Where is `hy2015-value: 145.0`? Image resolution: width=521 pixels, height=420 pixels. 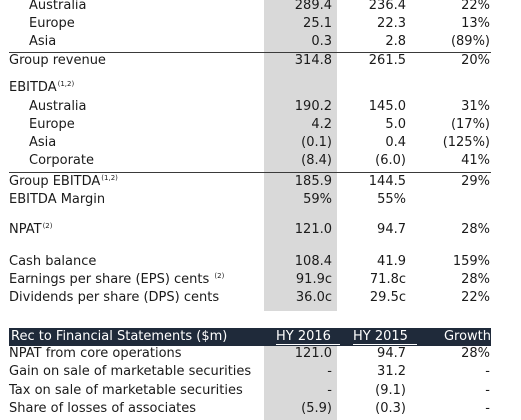
hy2015-value: 145.0 is located at coordinates (387, 106).